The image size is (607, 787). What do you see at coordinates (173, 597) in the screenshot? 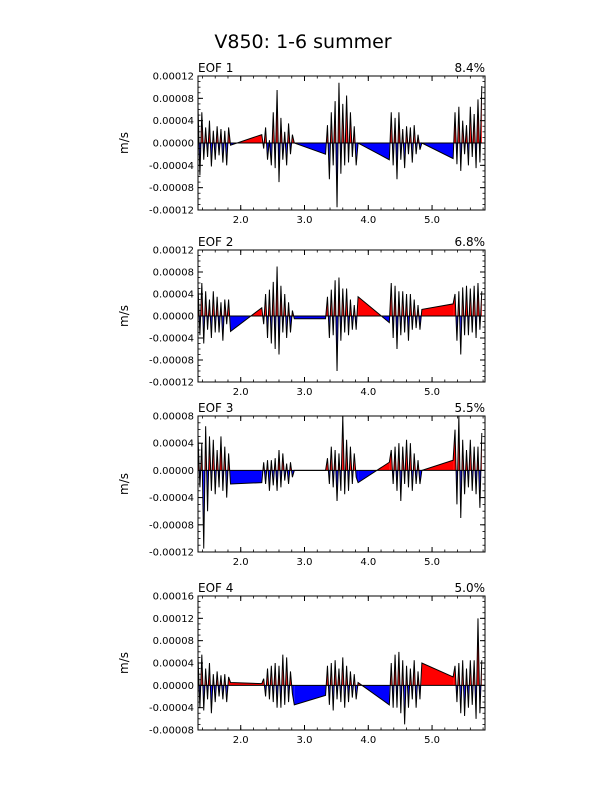
I see `y-tick-label: 0.00016` at bounding box center [173, 597].